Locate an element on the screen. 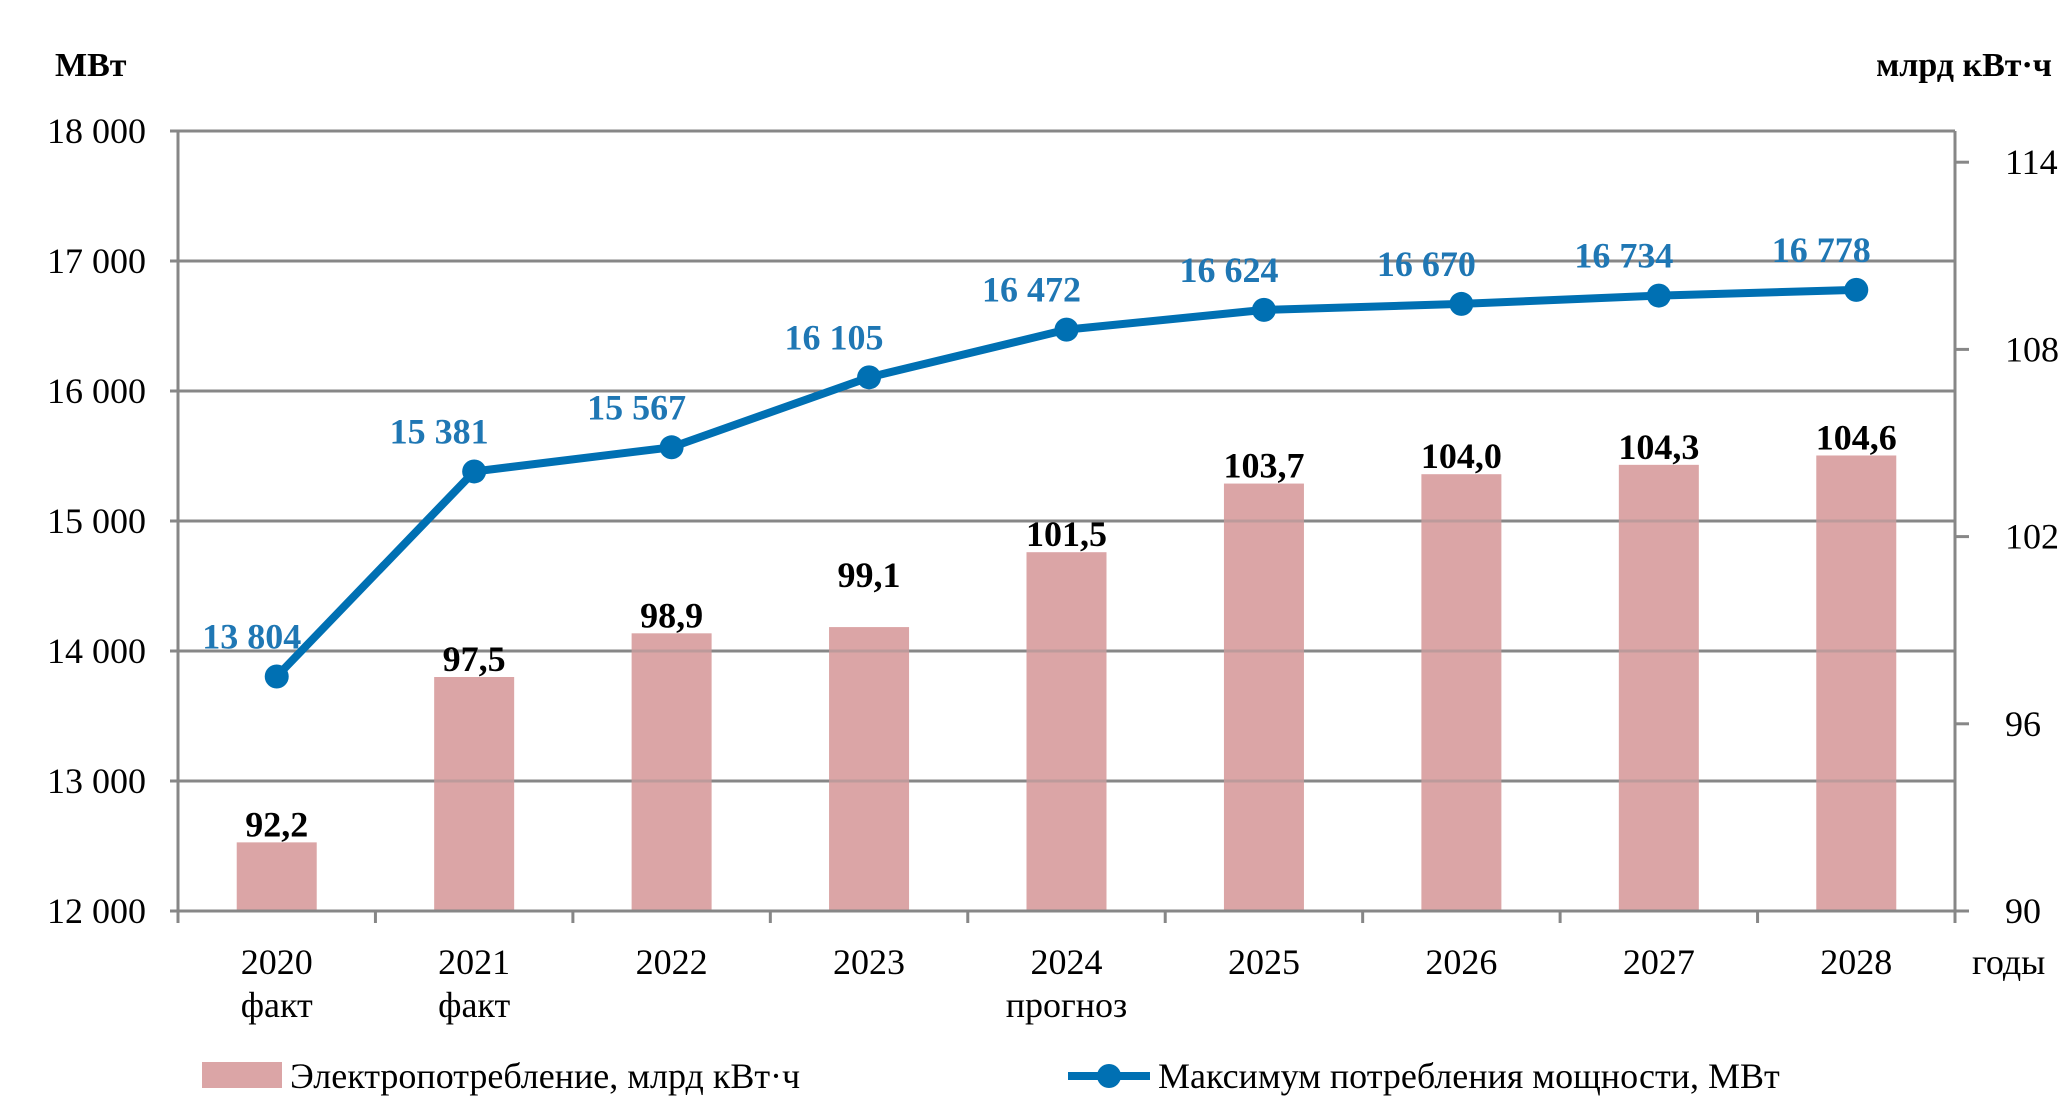 The width and height of the screenshot is (2067, 1110). x-axis-category-label: 2026 is located at coordinates (1461, 962).